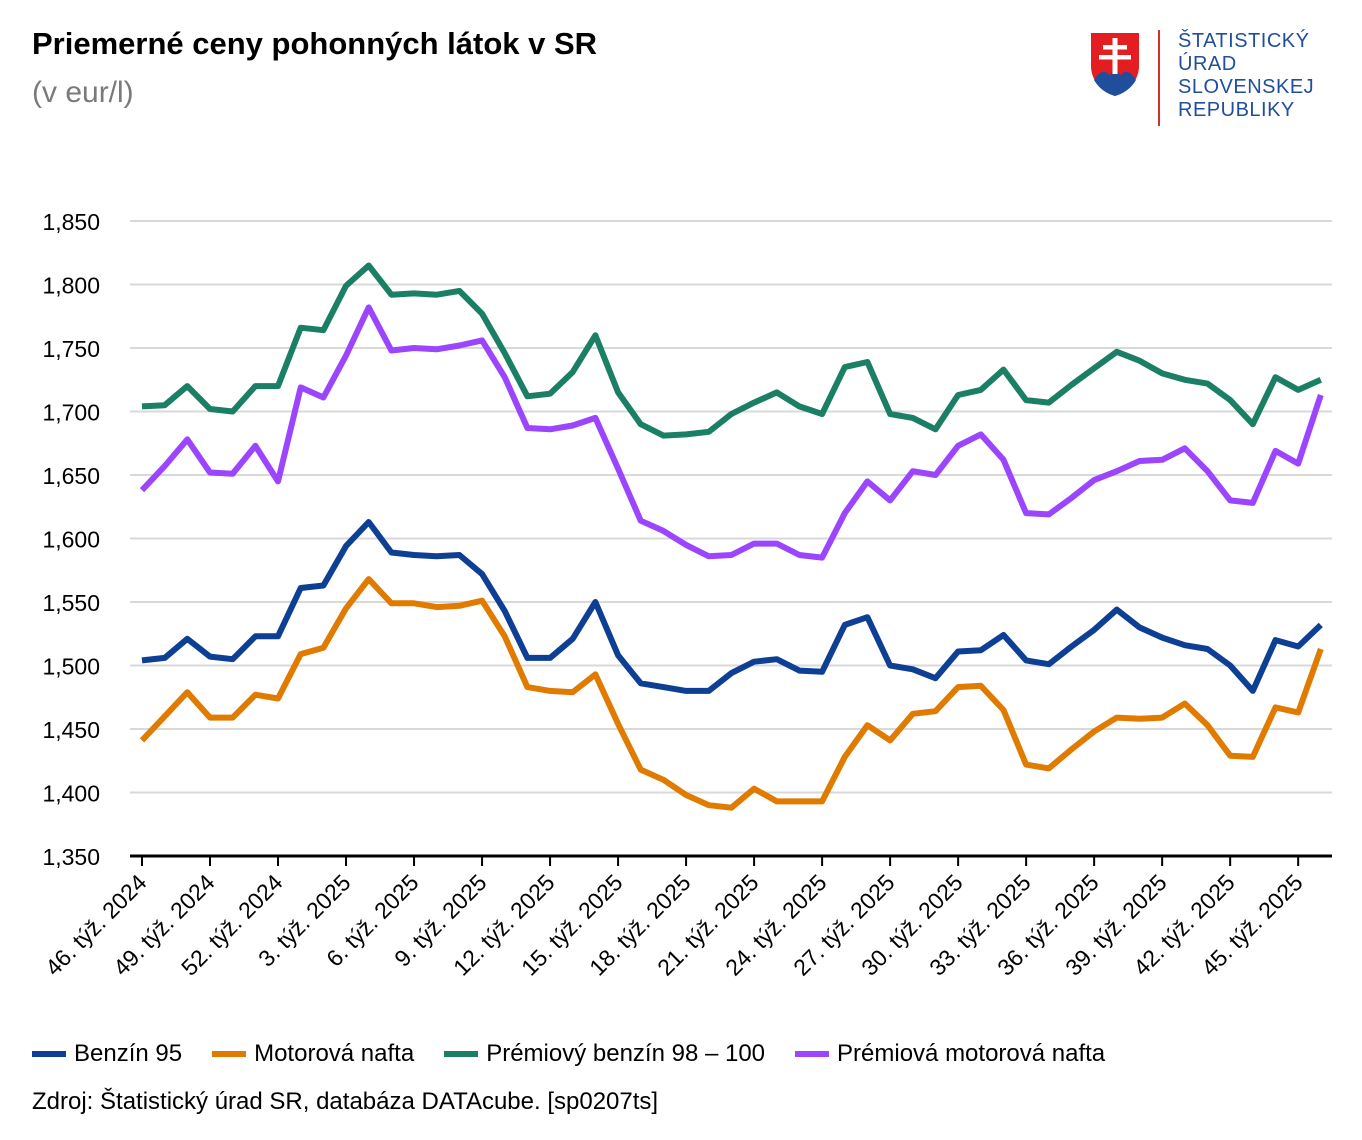 This screenshot has width=1362, height=1140. What do you see at coordinates (1244, 41) in the screenshot?
I see `logo-line: ŠTATISTICKÝ` at bounding box center [1244, 41].